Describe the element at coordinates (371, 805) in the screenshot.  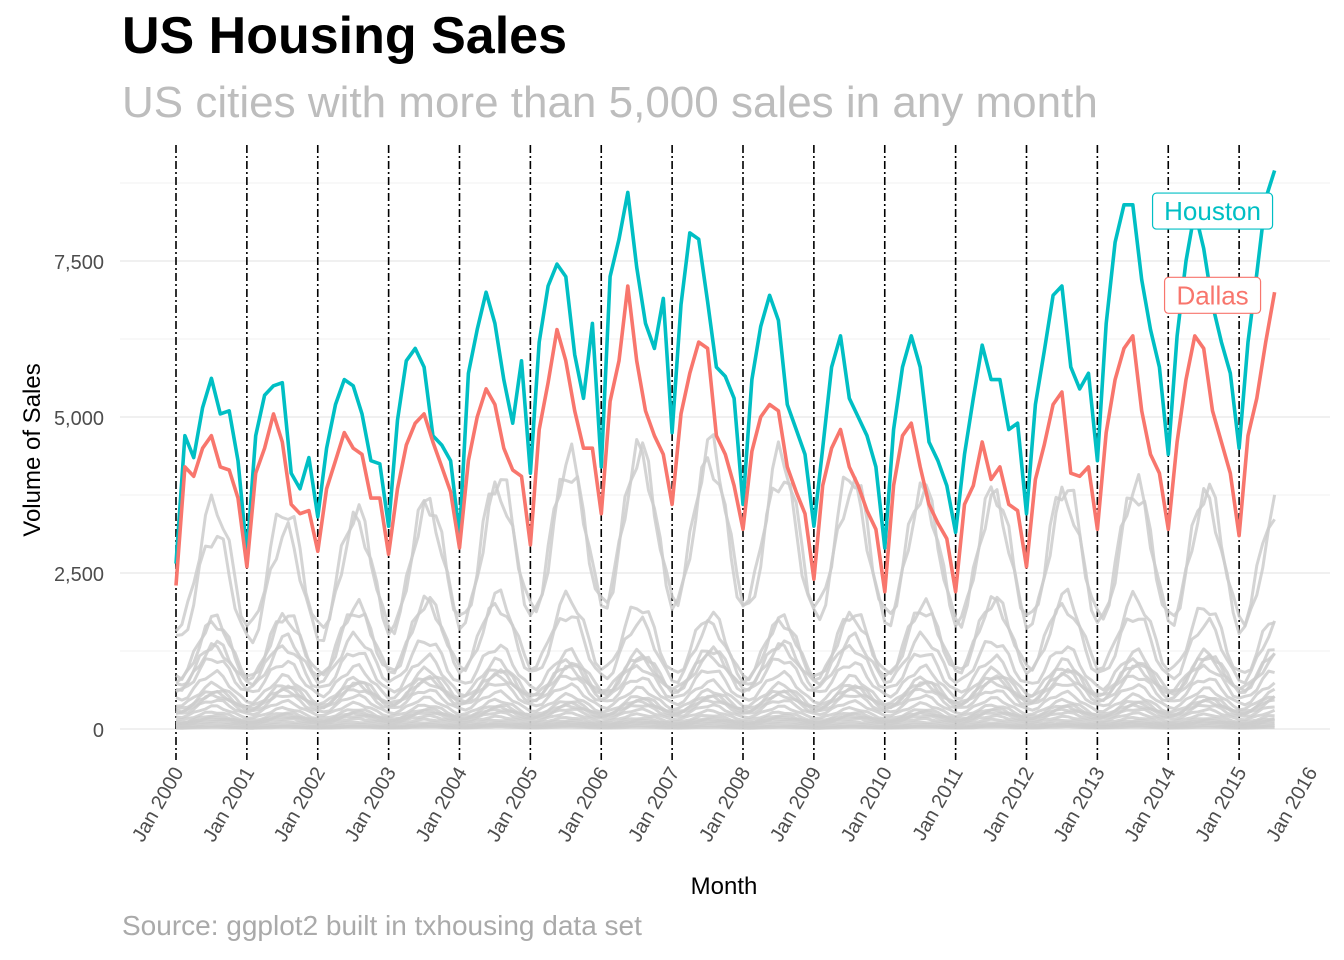
I see `x-tick-label: Jan 2003` at that location.